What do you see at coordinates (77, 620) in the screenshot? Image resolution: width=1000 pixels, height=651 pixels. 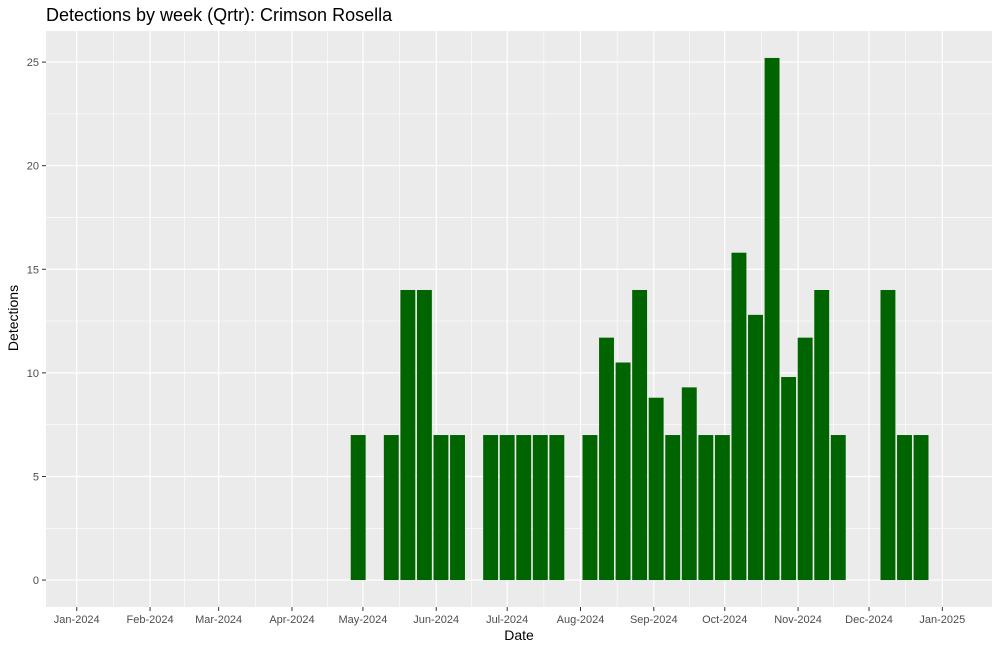 I see `x-tick-label: Jan-2024` at bounding box center [77, 620].